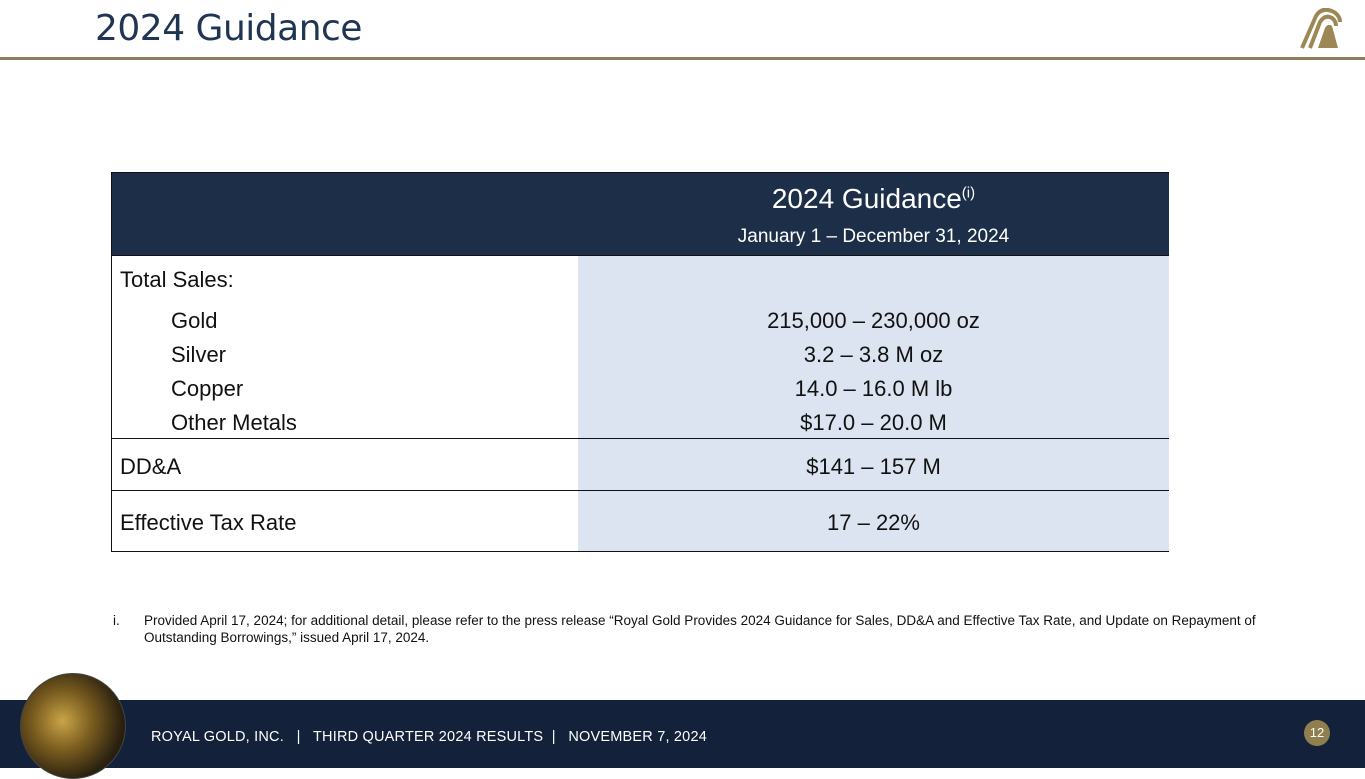 The image size is (1365, 779). What do you see at coordinates (151, 466) in the screenshot?
I see `row-label: DD&A` at bounding box center [151, 466].